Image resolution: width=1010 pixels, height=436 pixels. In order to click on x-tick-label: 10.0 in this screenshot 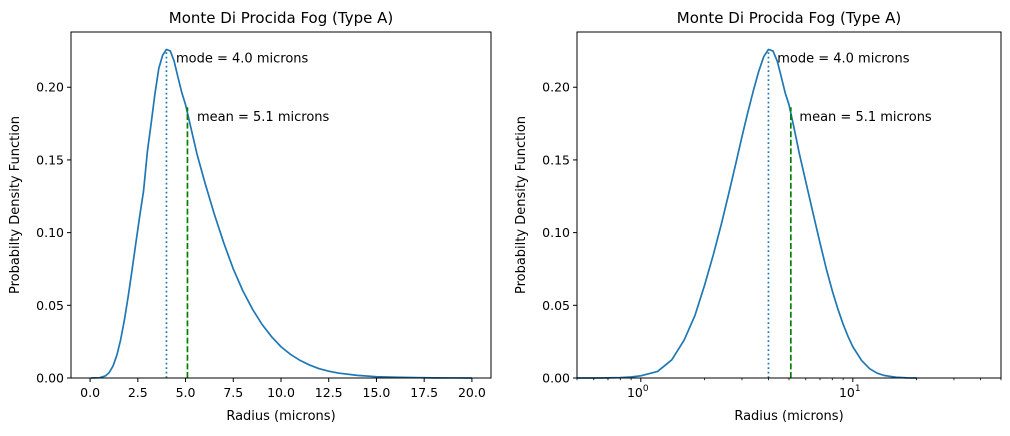, I will do `click(281, 392)`.